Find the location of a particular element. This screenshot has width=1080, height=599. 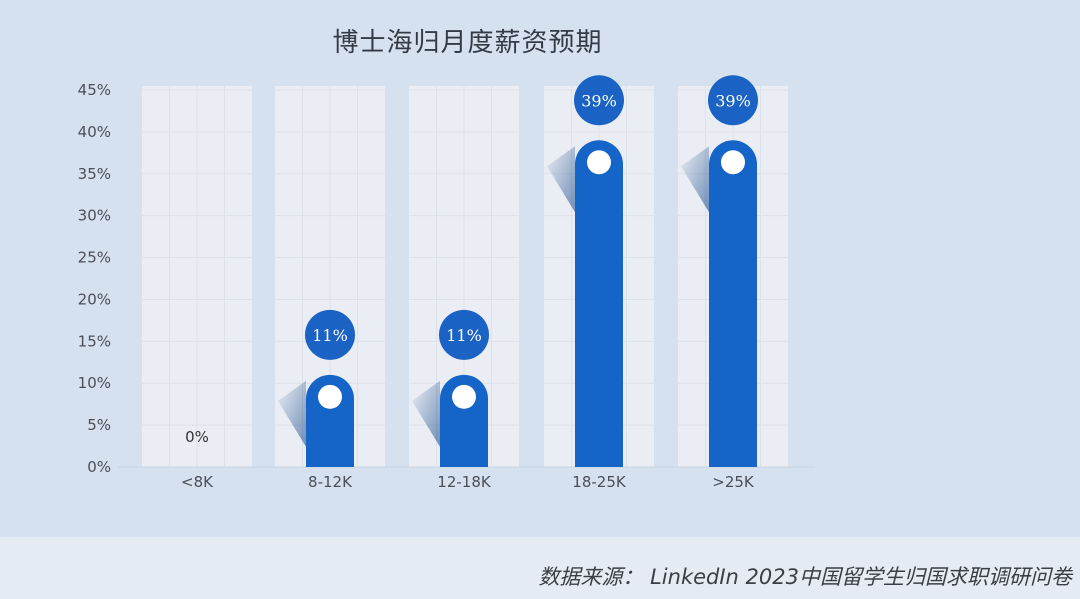

y-tick-label: 40% is located at coordinates (94, 132).